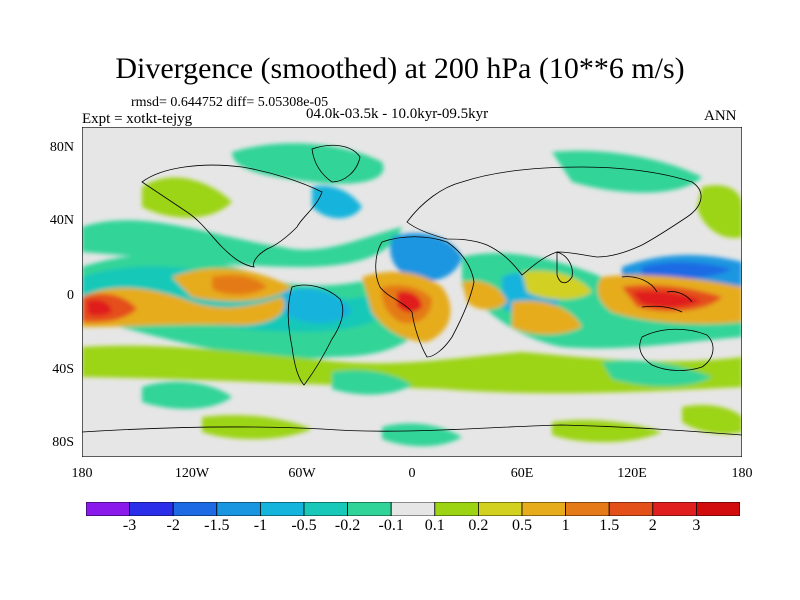 This screenshot has width=800, height=600. I want to click on lon-label-60w: 60W, so click(302, 473).